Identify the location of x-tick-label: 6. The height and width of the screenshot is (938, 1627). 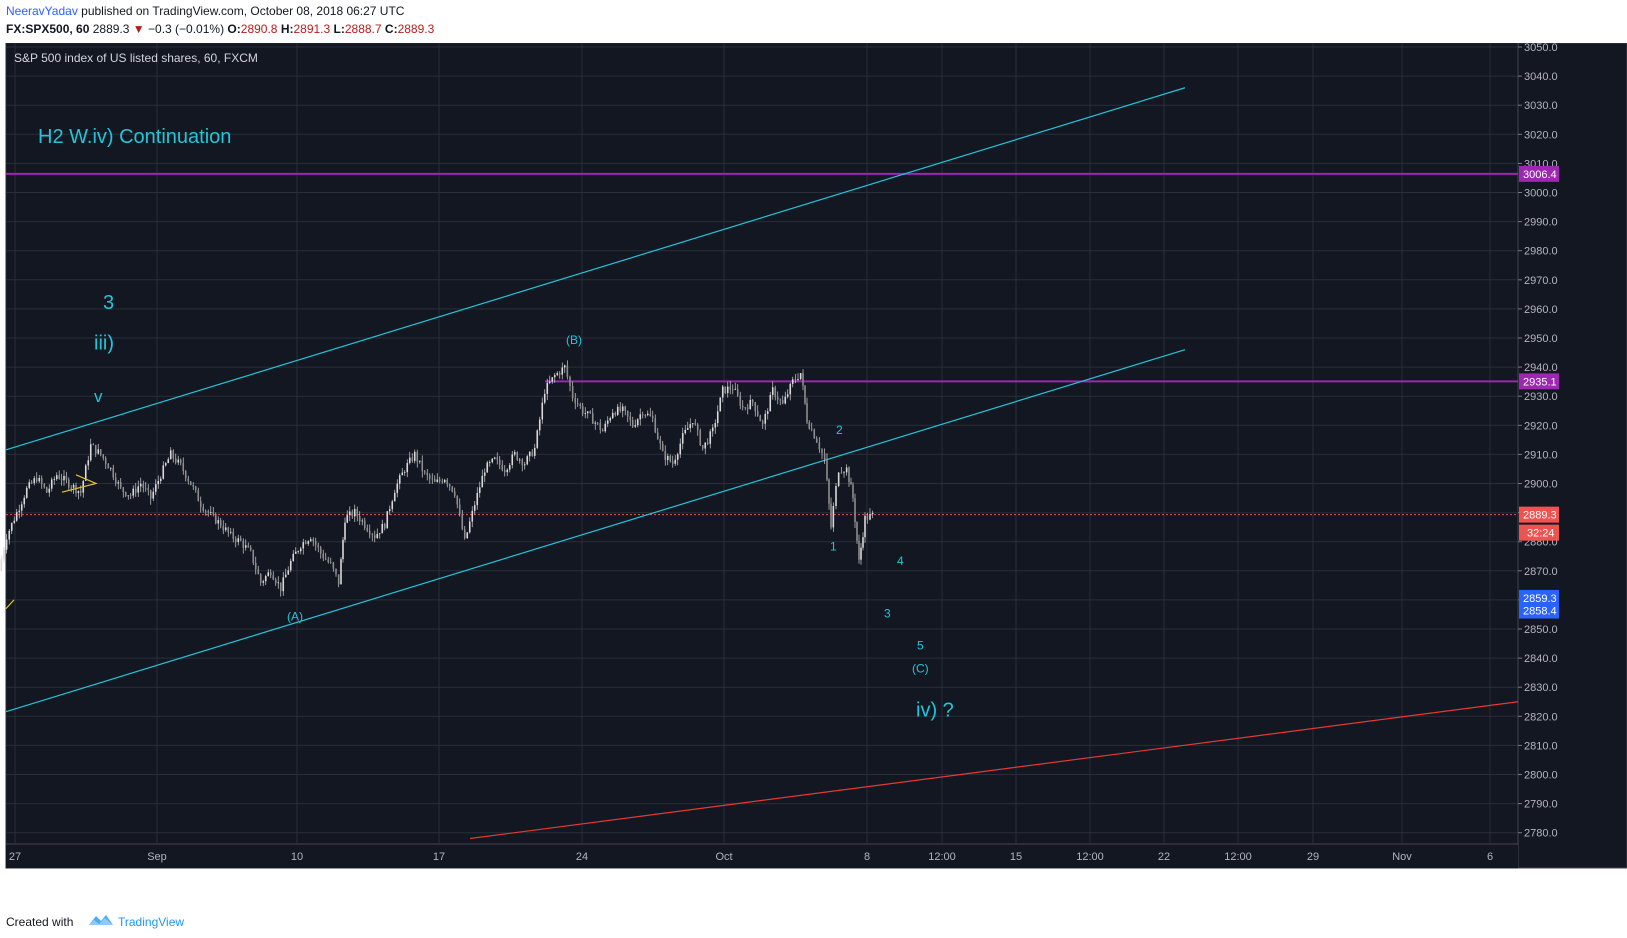
(1490, 857).